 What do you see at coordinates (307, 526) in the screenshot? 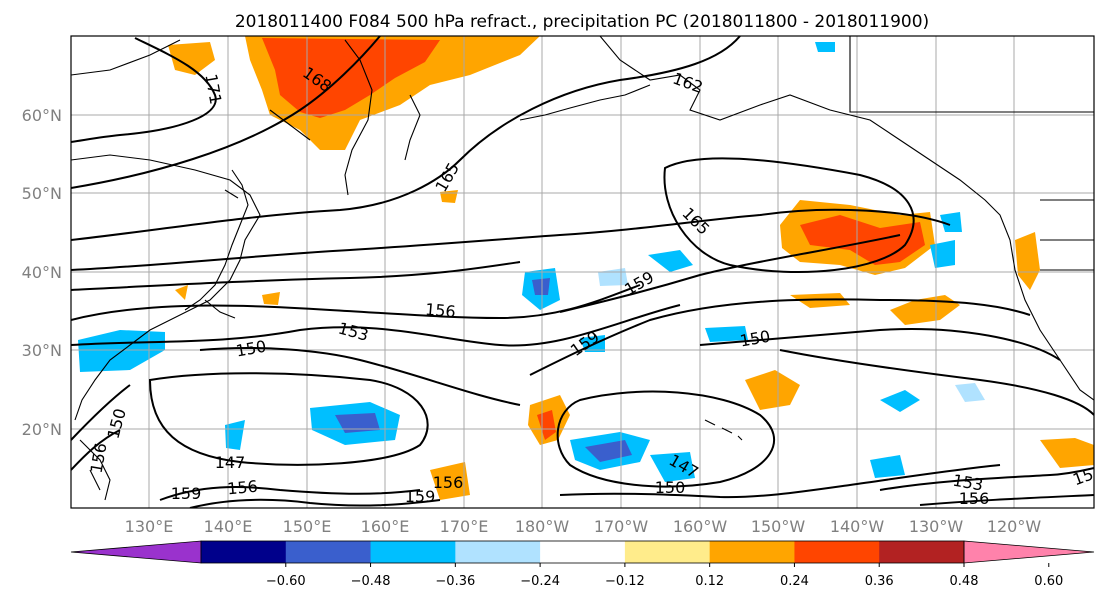
I see `lon-tick-label: 150°E` at bounding box center [307, 526].